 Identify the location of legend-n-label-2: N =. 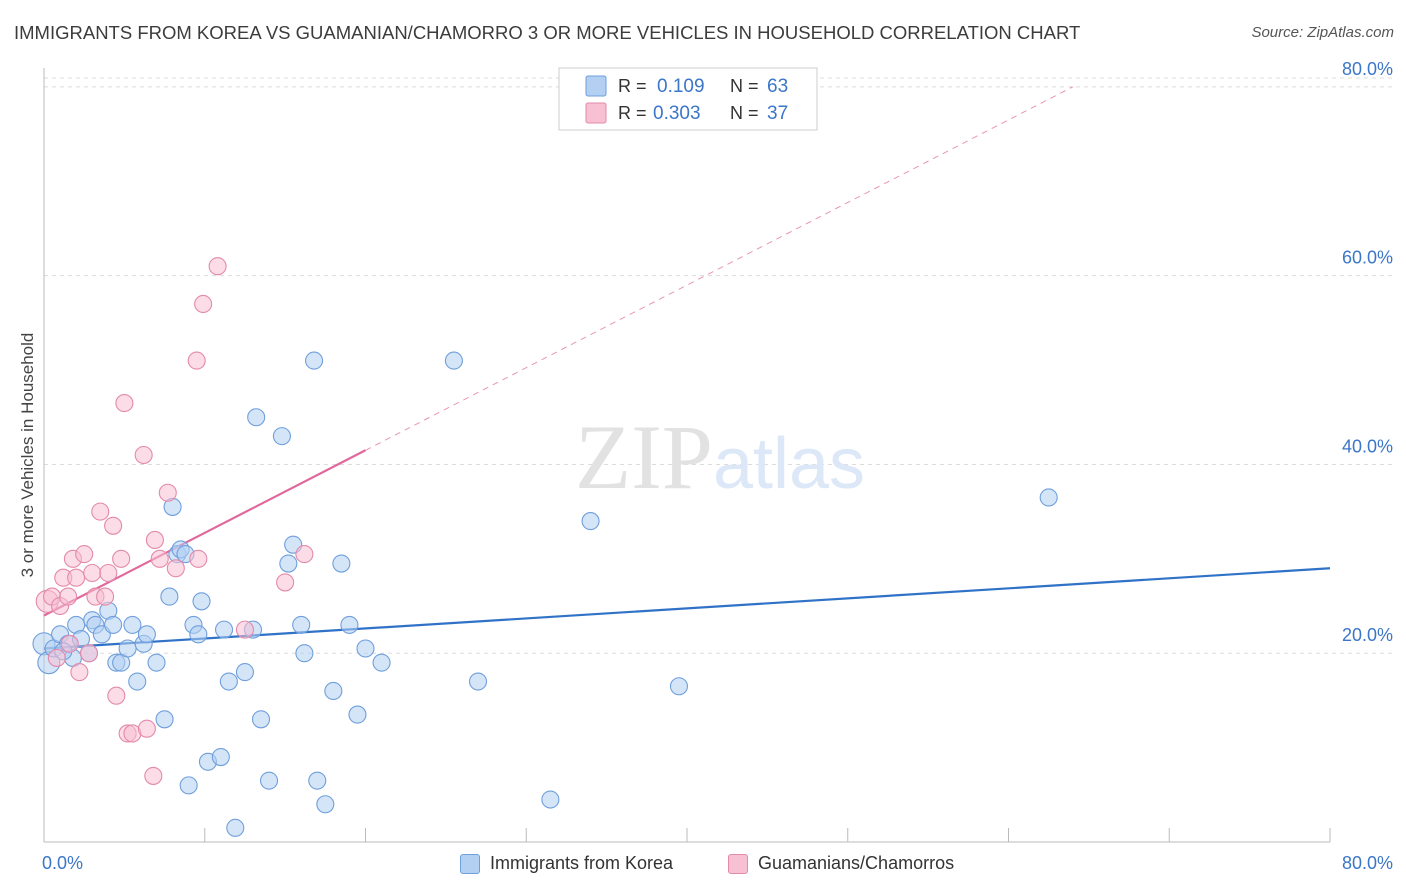
(744, 113).